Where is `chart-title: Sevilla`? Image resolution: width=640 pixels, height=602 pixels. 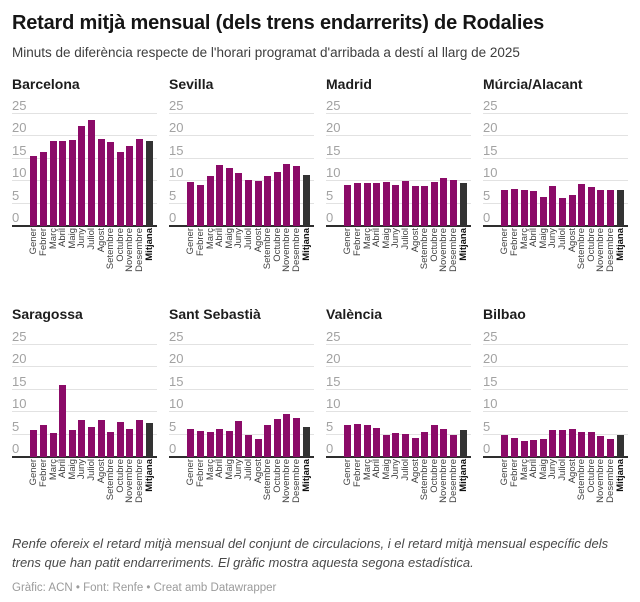 chart-title: Sevilla is located at coordinates (191, 83).